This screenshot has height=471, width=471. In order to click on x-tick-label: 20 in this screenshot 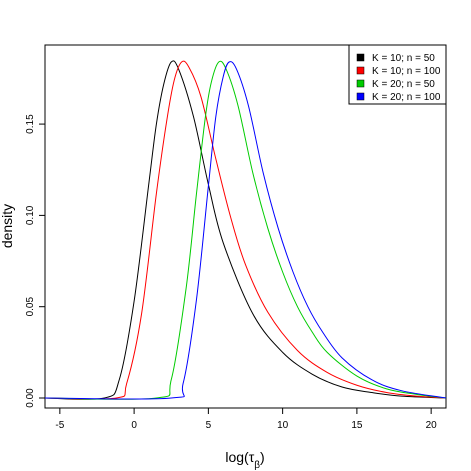, I will do `click(432, 425)`.